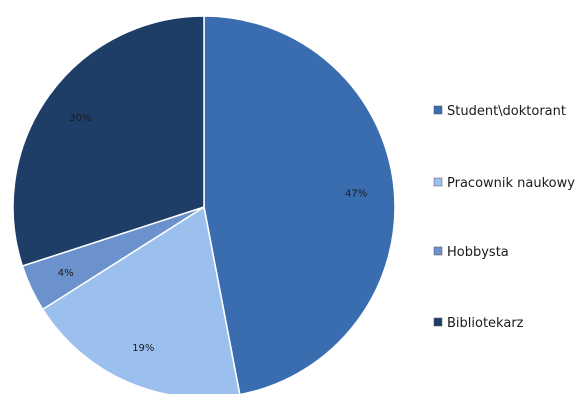 This screenshot has height=394, width=581. What do you see at coordinates (356, 194) in the screenshot?
I see `slice-label-student-doktorant: 47%` at bounding box center [356, 194].